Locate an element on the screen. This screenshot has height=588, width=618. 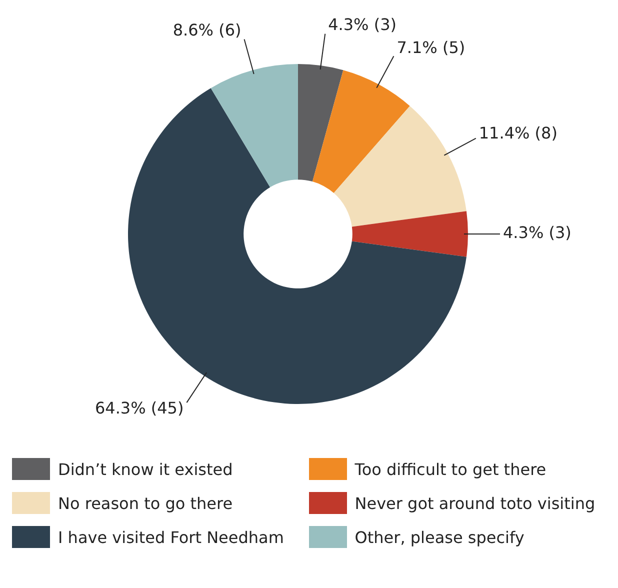
legend-label: No reason to go there is located at coordinates (145, 503).